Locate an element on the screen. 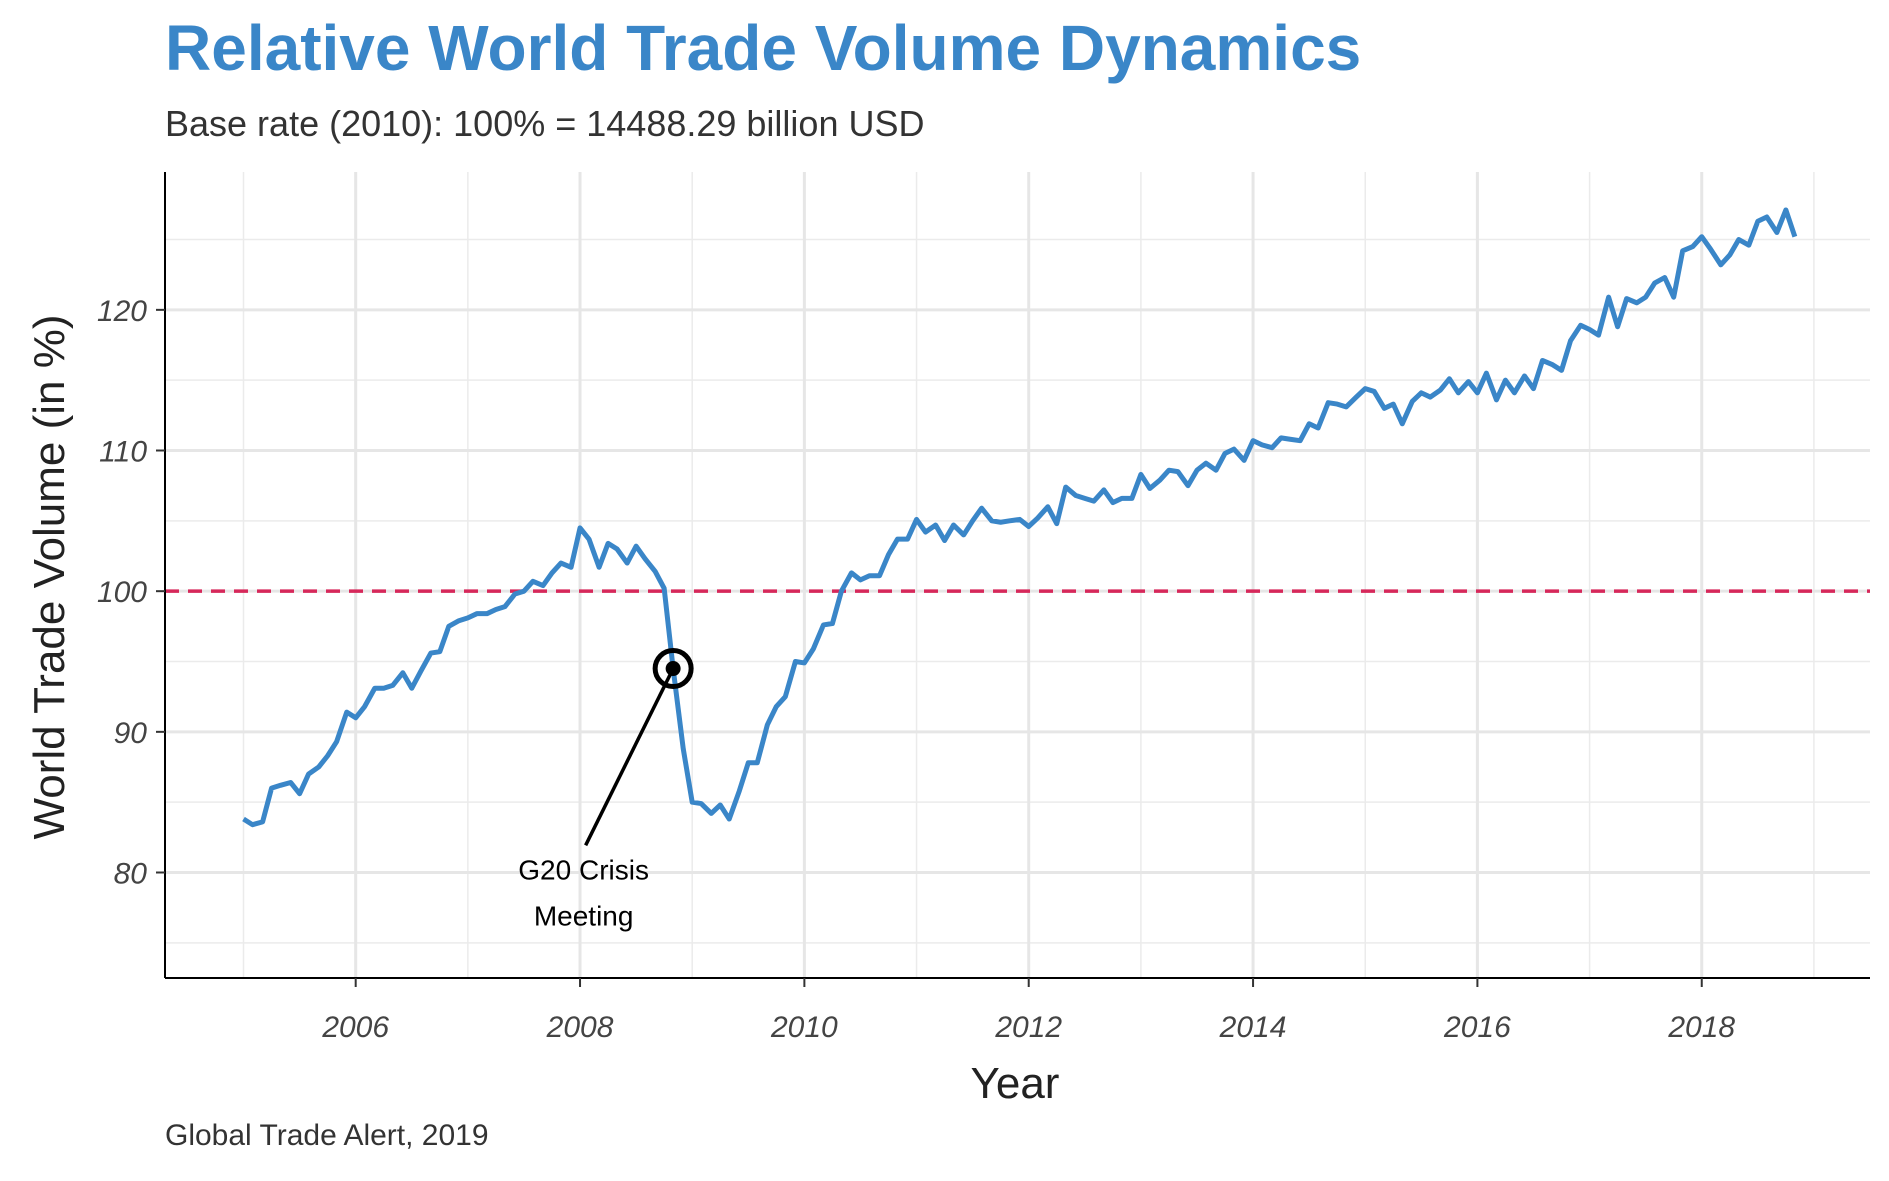 The height and width of the screenshot is (1181, 1889). x-tick-label: 2012 is located at coordinates (1028, 1027).